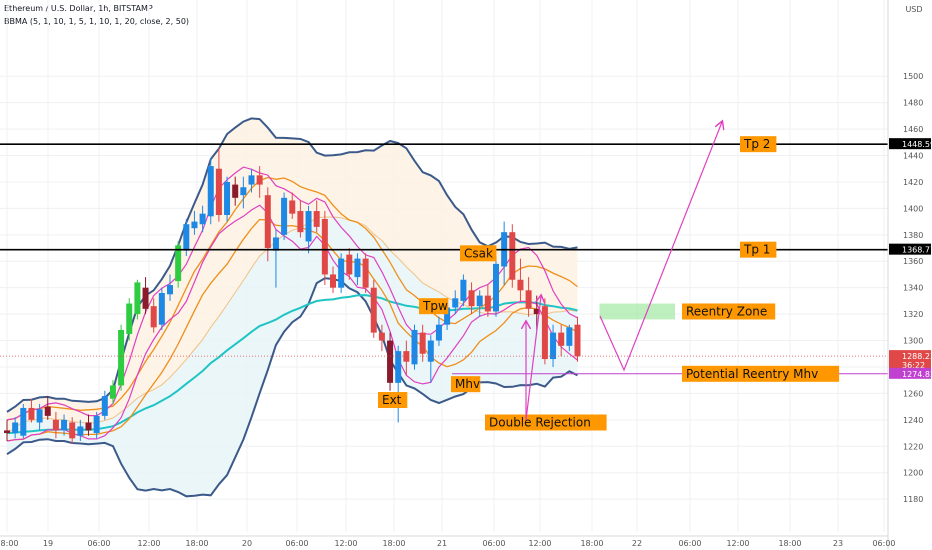  What do you see at coordinates (78, 8) in the screenshot?
I see `chart-title: Ethereum / U.S. Dollar, 1h, BITSTAMP` at bounding box center [78, 8].